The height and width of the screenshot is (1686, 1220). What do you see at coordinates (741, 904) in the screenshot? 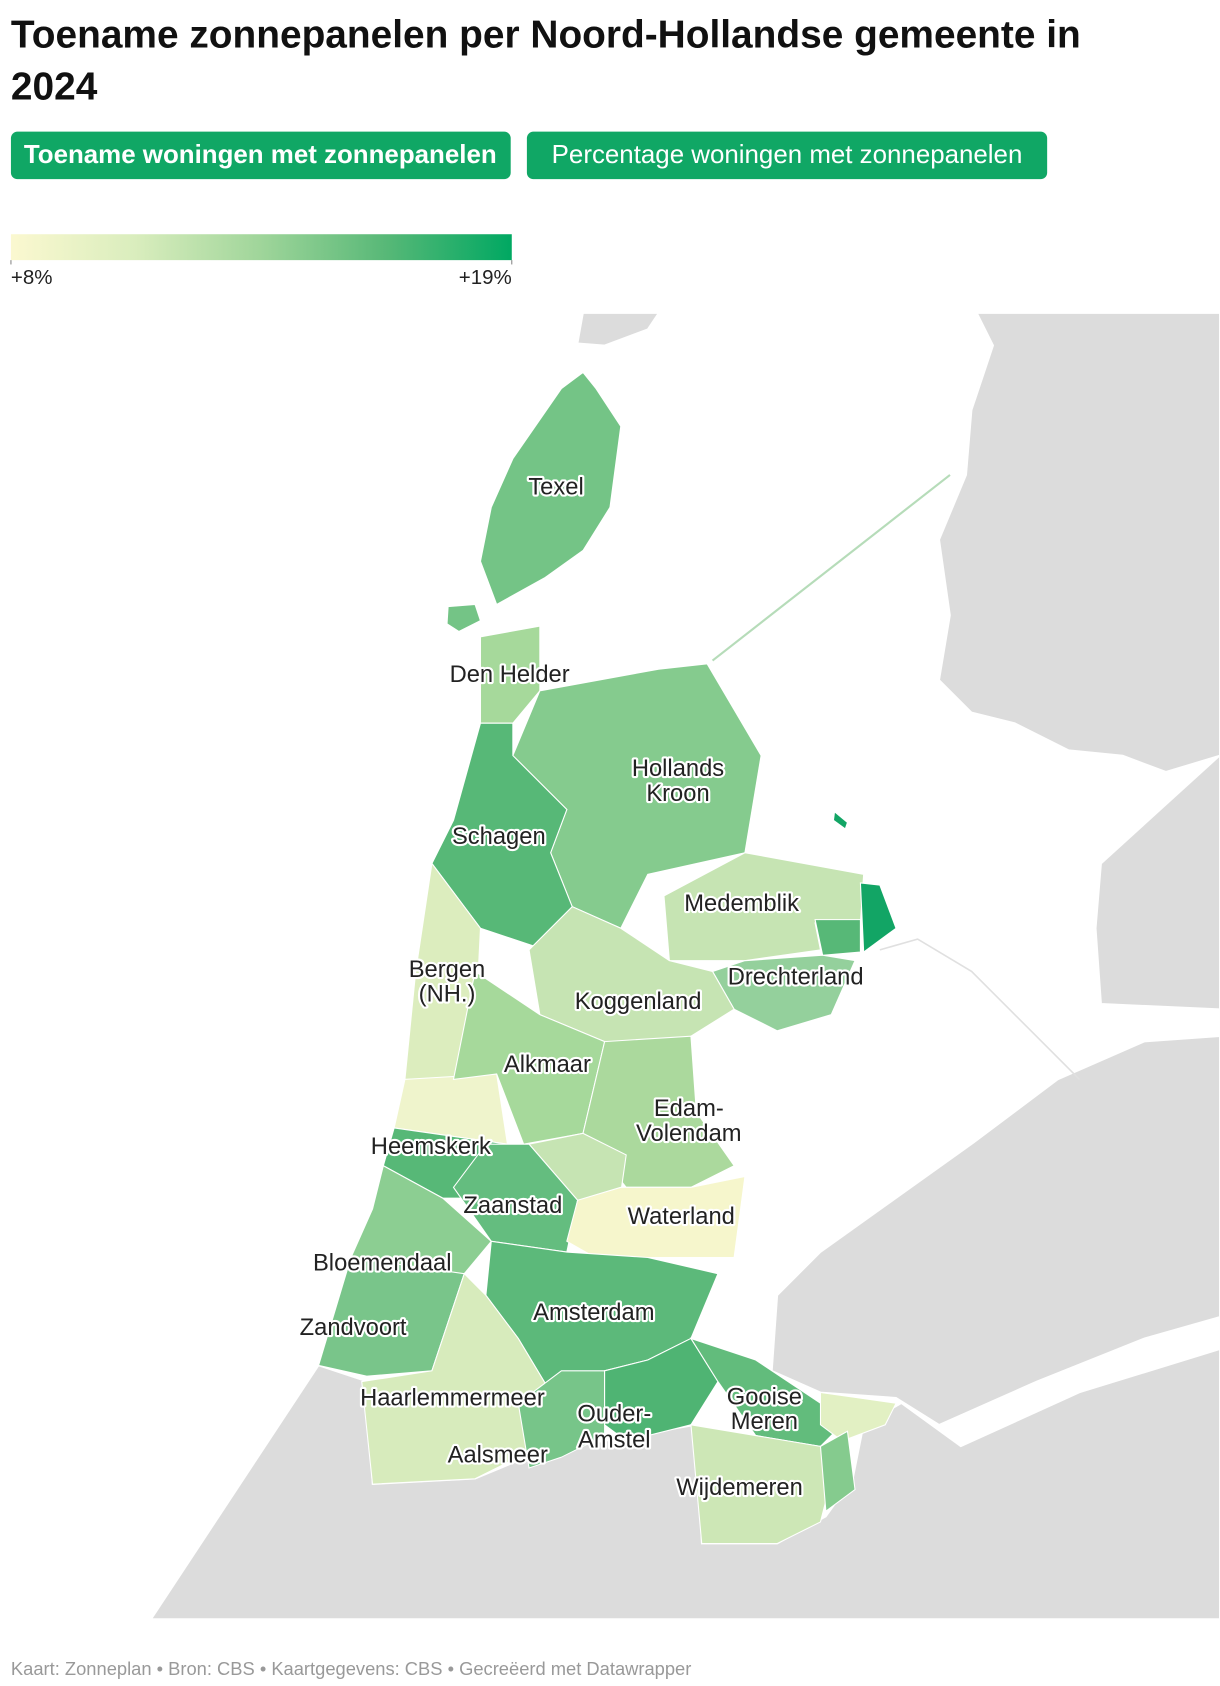
I see `map-label: Medemblik` at bounding box center [741, 904].